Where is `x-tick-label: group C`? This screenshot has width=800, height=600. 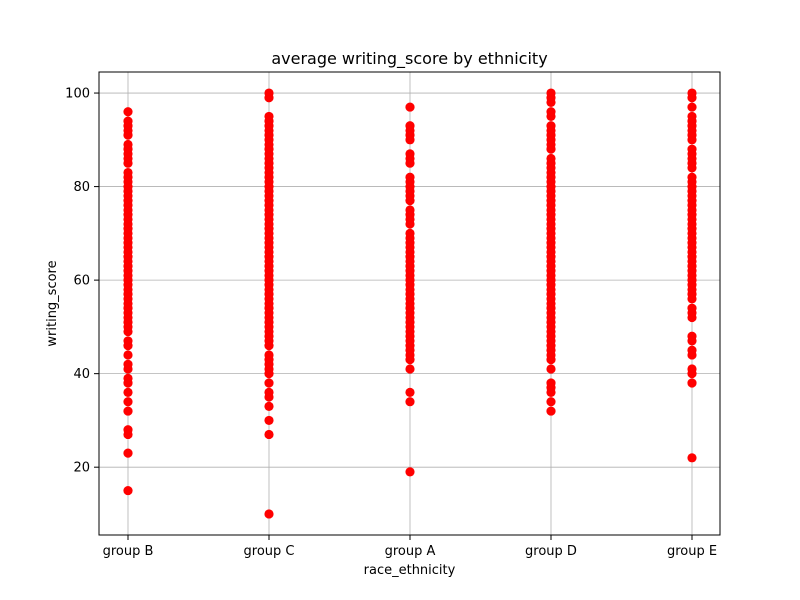
x-tick-label: group C is located at coordinates (269, 551).